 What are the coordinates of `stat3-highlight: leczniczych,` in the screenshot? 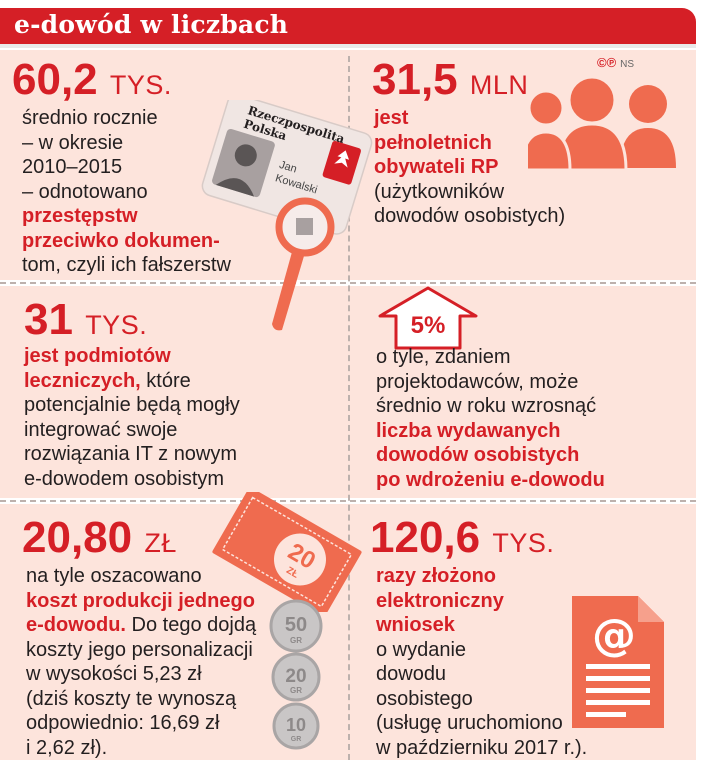 It's located at (82, 380).